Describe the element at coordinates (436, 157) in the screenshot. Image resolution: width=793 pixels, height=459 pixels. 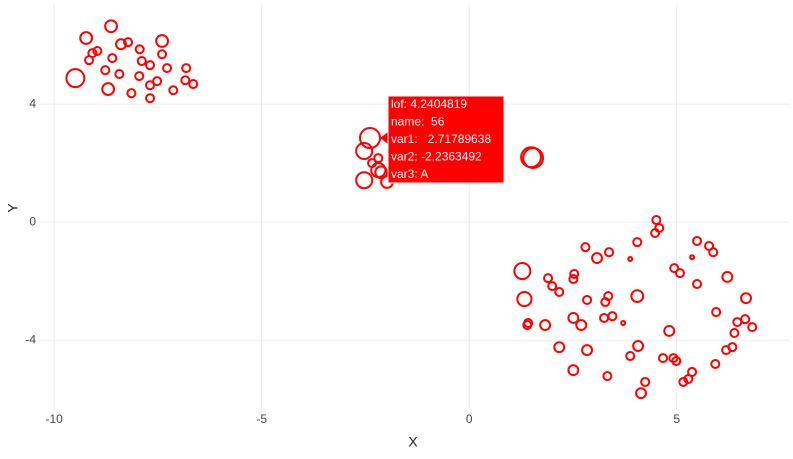
I see `tooltip-line: var2: -2.2363492` at that location.